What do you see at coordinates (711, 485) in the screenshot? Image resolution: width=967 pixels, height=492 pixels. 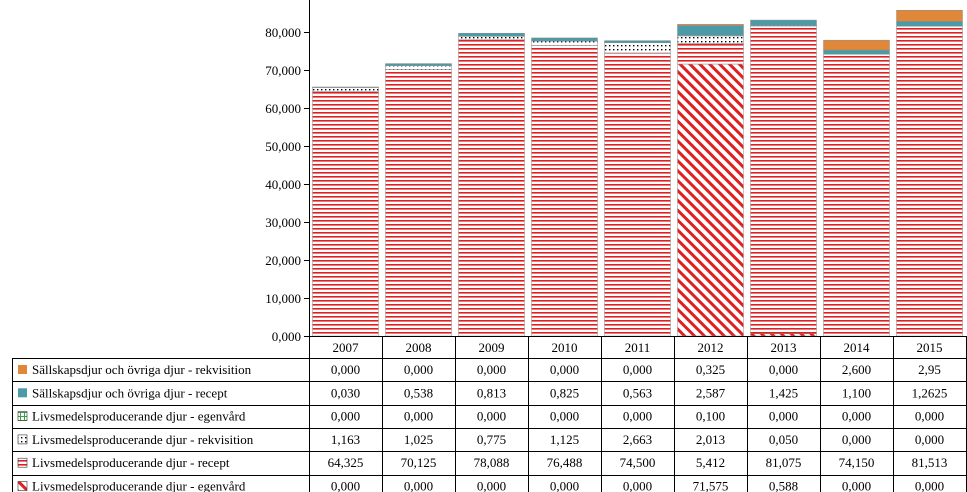 I see `table-cell: 71,575` at bounding box center [711, 485].